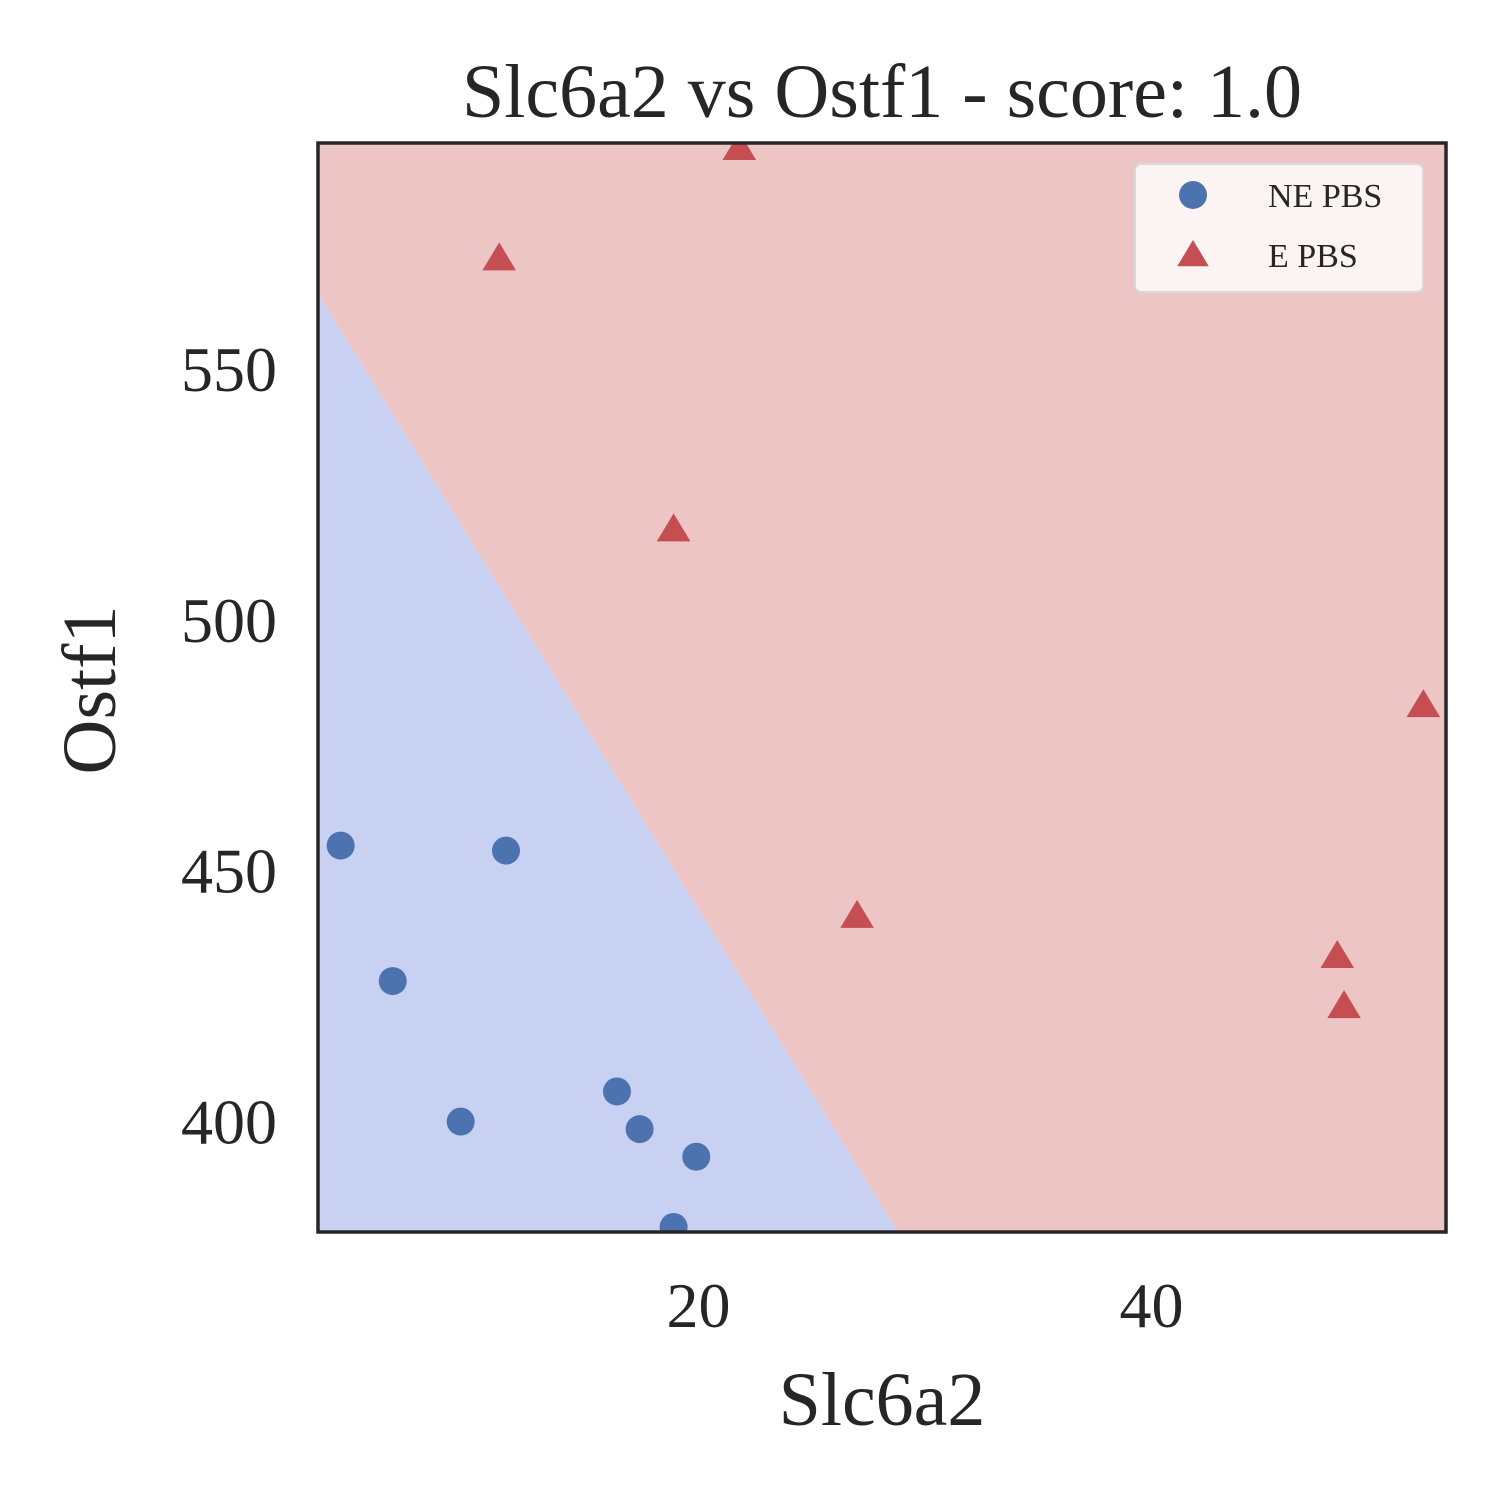 This screenshot has width=1500, height=1500. What do you see at coordinates (882, 92) in the screenshot?
I see `chart-title: Slc6a2 vs Ostf1 - score: 1.0` at bounding box center [882, 92].